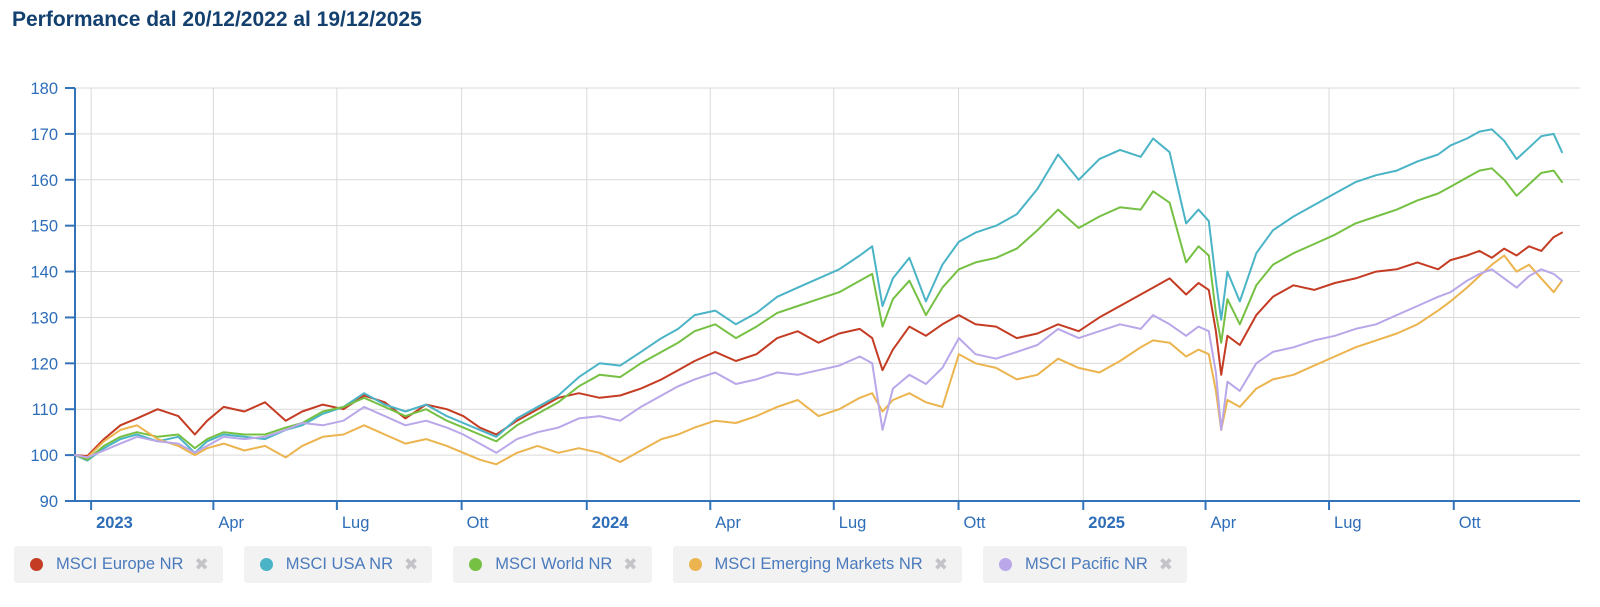 The width and height of the screenshot is (1600, 607). Describe the element at coordinates (1106, 523) in the screenshot. I see `x-tick-label: 2025` at that location.